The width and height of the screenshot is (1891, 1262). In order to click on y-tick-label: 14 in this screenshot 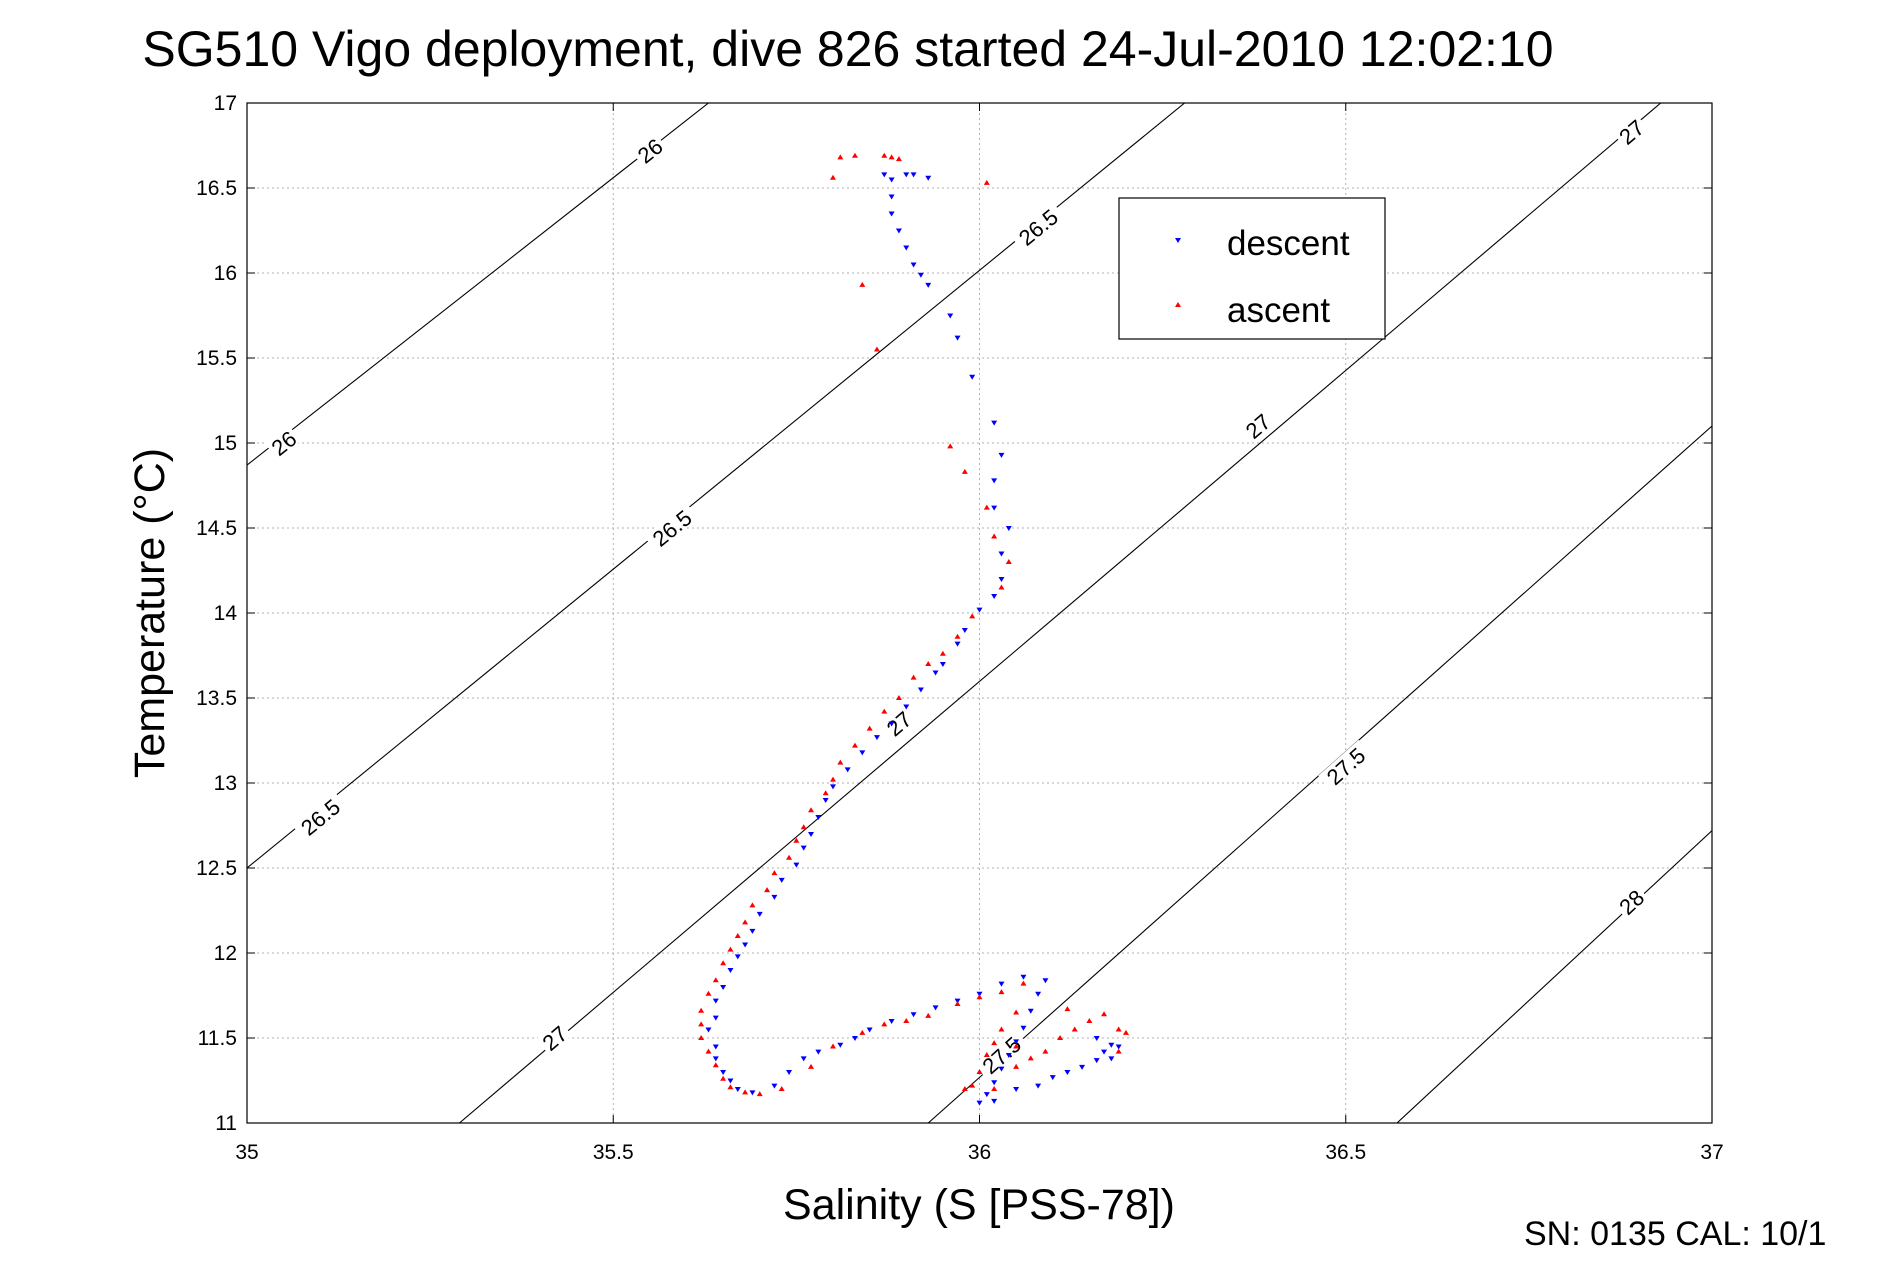, I will do `click(226, 613)`.